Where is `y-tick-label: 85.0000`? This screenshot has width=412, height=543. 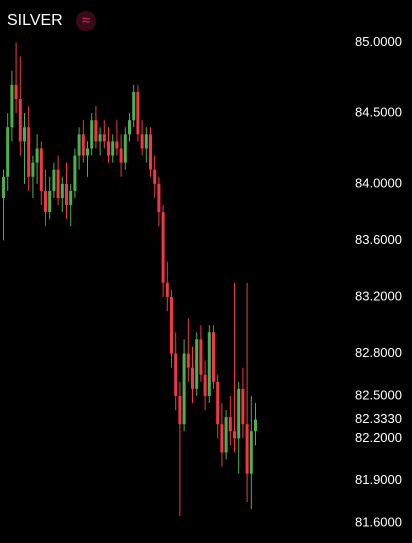
y-tick-label: 85.0000 is located at coordinates (378, 41).